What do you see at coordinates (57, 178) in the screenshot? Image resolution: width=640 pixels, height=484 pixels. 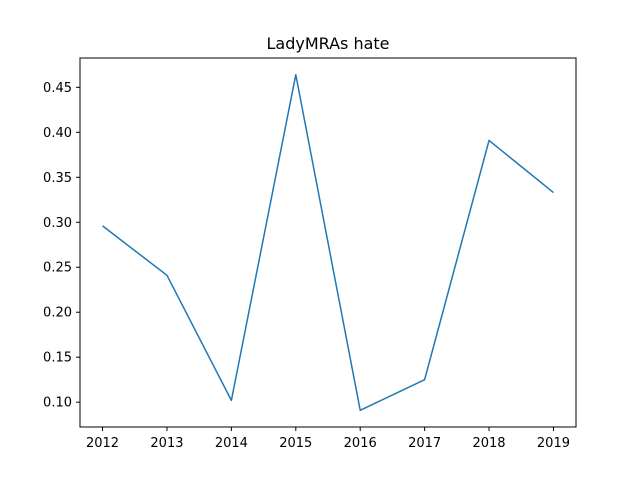 I see `y-tick-label: 0.35` at bounding box center [57, 178].